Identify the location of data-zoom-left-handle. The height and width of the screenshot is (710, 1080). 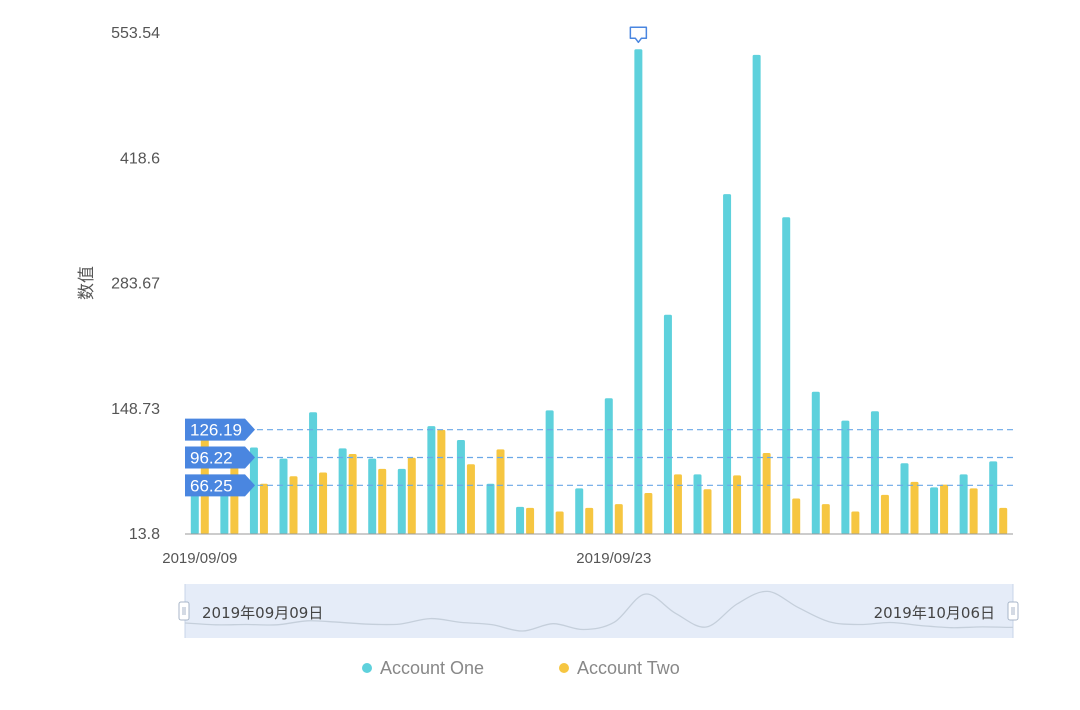
(184, 611).